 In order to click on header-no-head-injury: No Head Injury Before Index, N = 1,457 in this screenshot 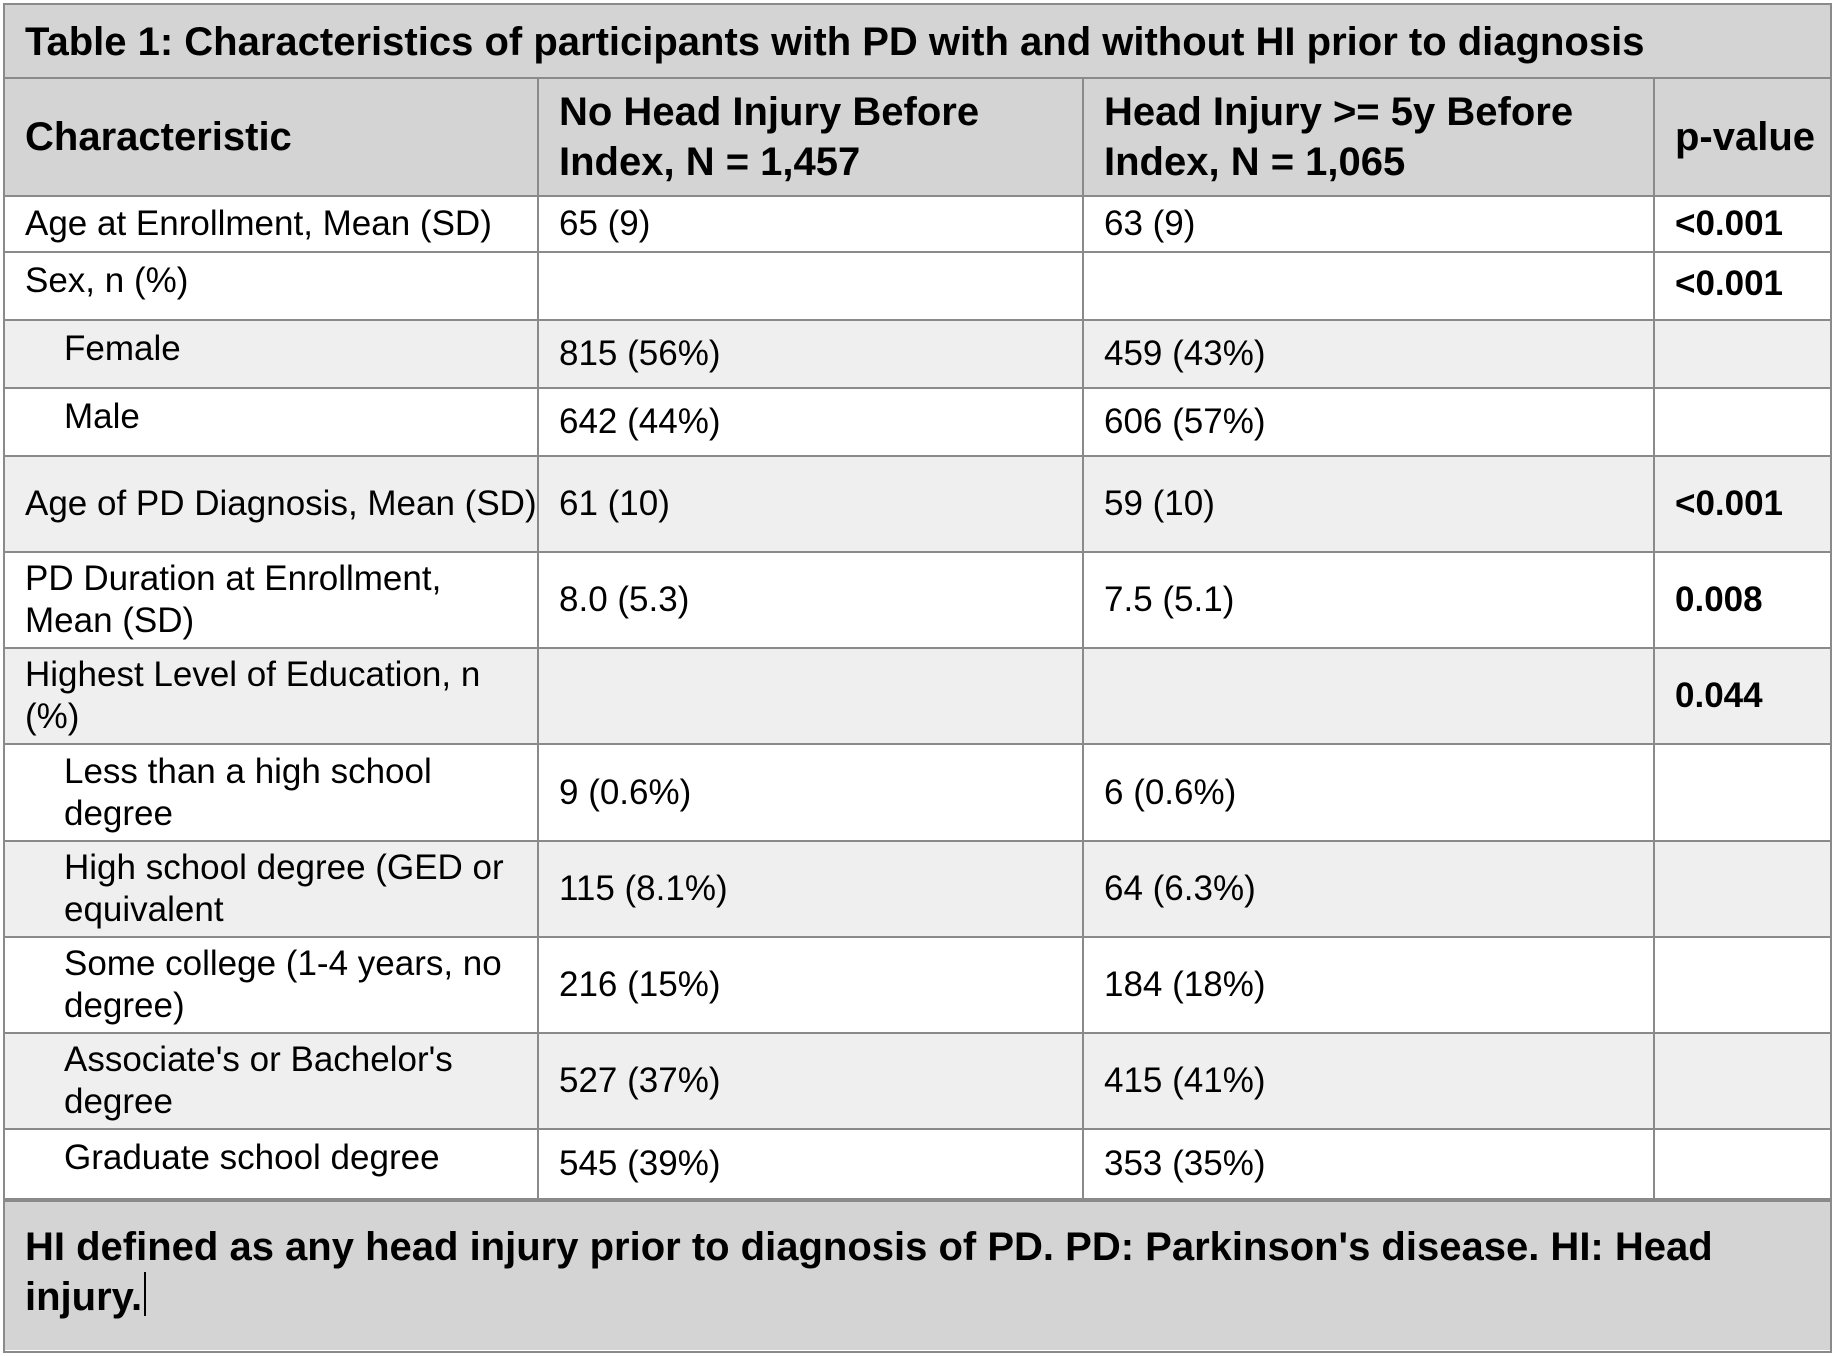, I will do `click(810, 138)`.